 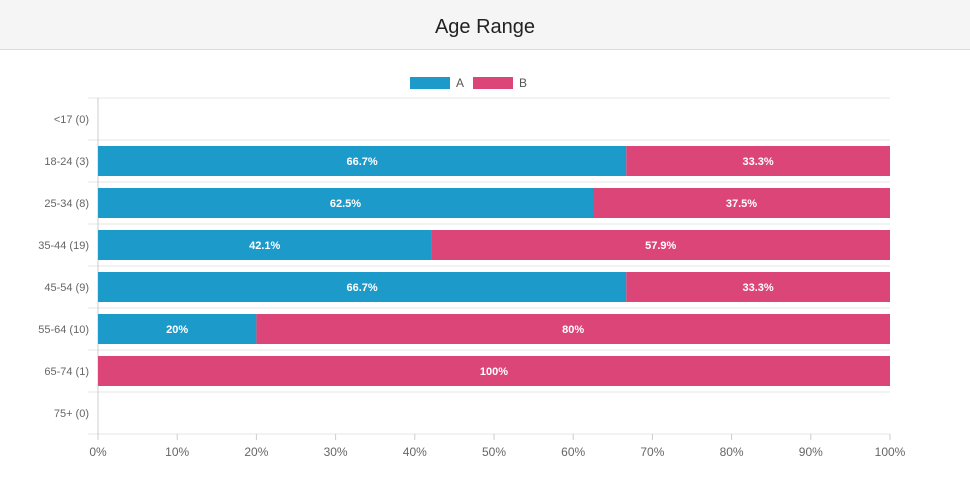 I want to click on bar-data-label: 42.1%, so click(x=264, y=246).